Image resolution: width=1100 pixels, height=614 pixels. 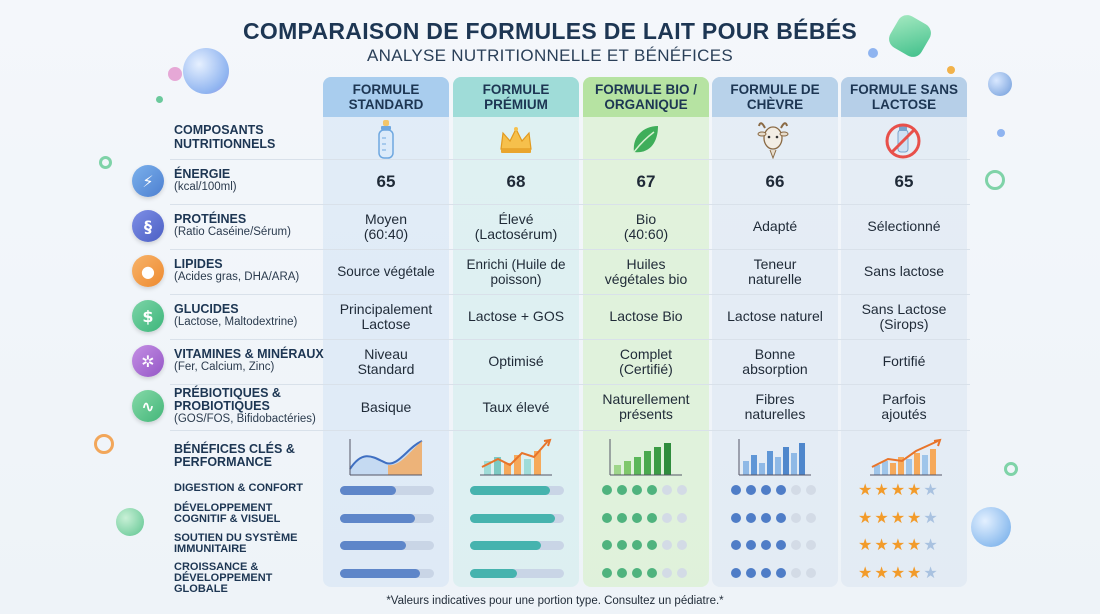 What do you see at coordinates (249, 354) in the screenshot?
I see `row-title: VITAMINES & MINÉRAUX` at bounding box center [249, 354].